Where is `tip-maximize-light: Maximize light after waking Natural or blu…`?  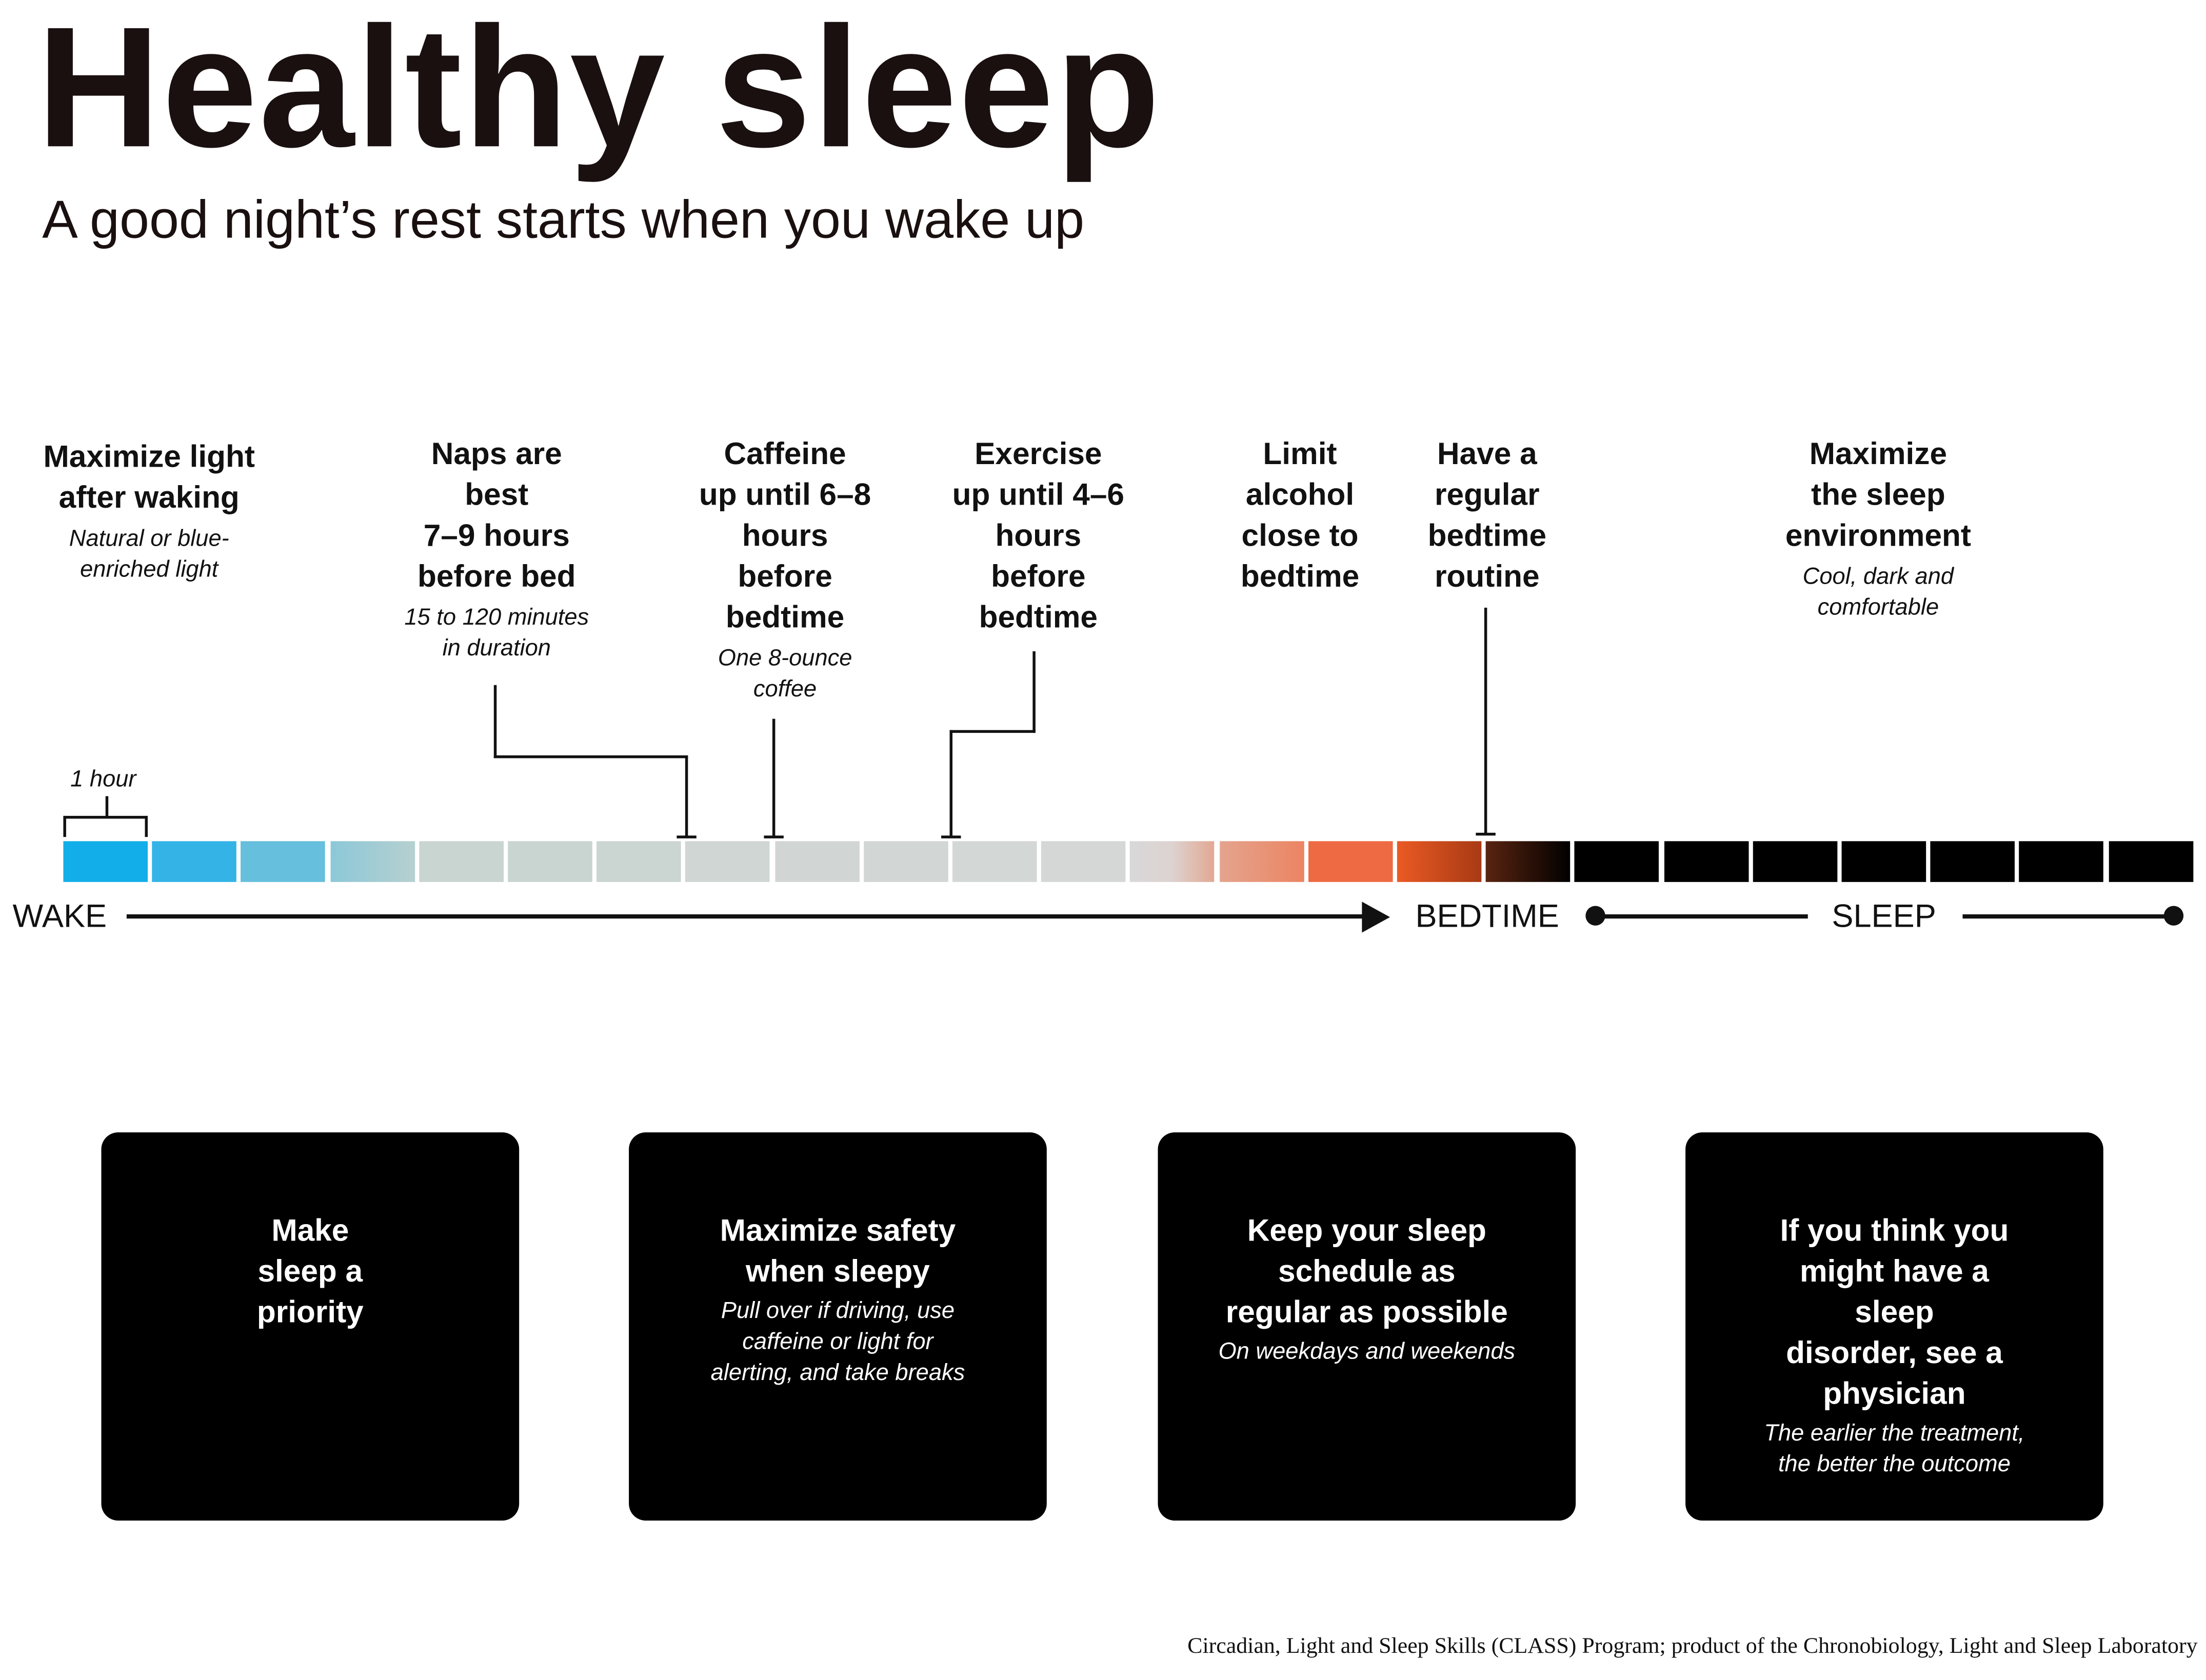
tip-maximize-light: Maximize light after waking Natural or blu… is located at coordinates (149, 510).